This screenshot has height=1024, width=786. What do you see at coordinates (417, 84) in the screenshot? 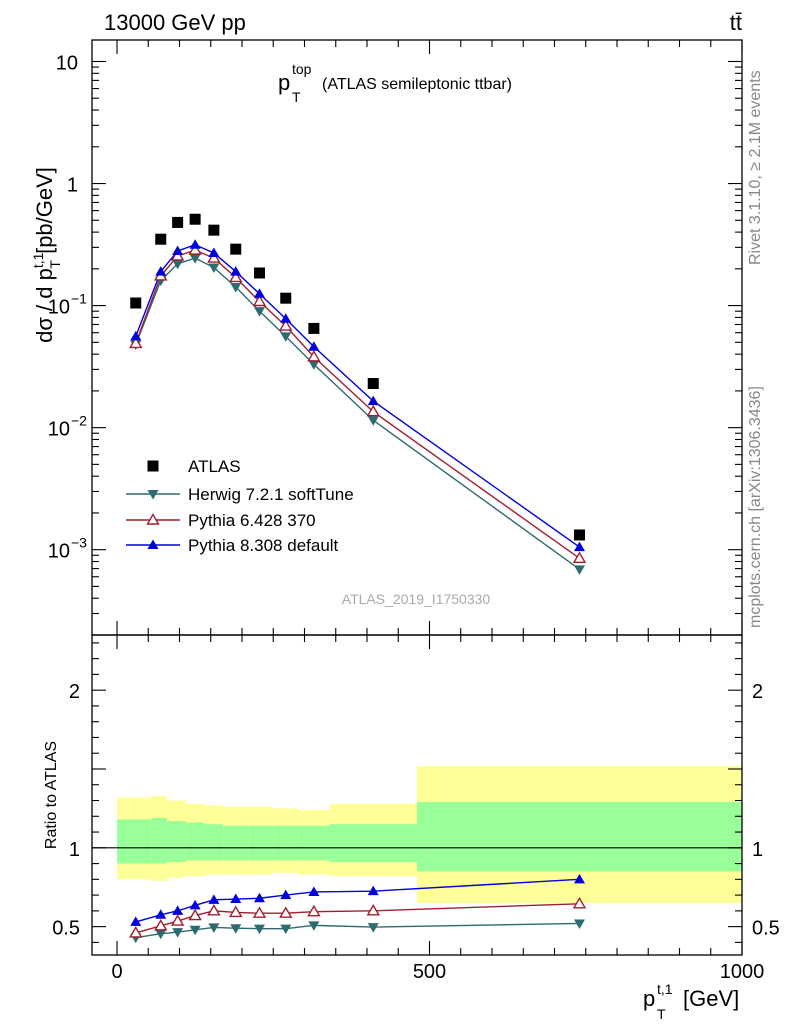
I see `title-description: (ATLAS semileptonic ttbar)` at bounding box center [417, 84].